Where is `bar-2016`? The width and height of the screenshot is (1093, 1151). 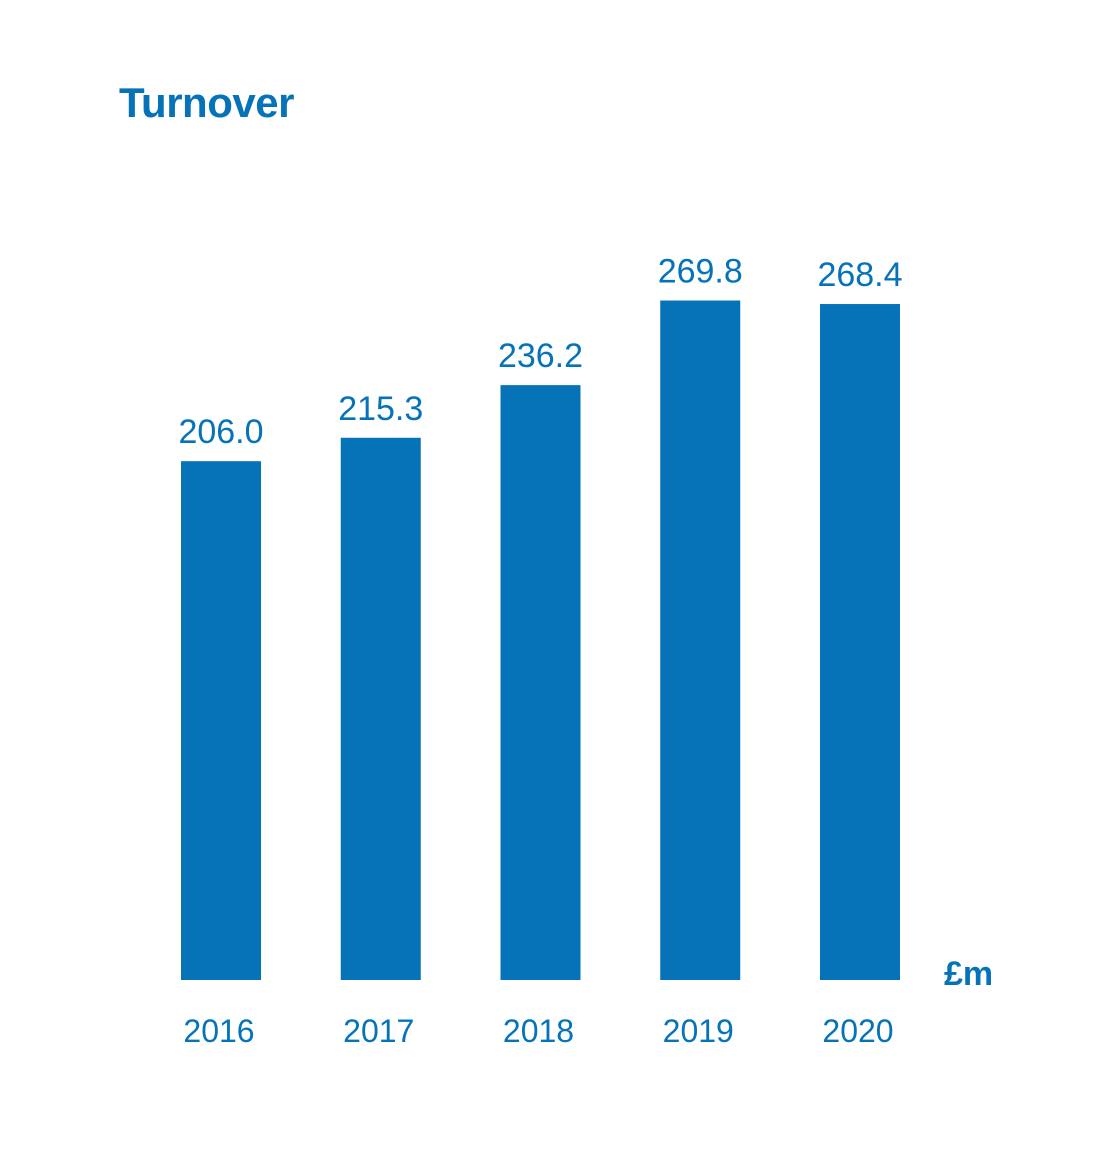
bar-2016 is located at coordinates (221, 720).